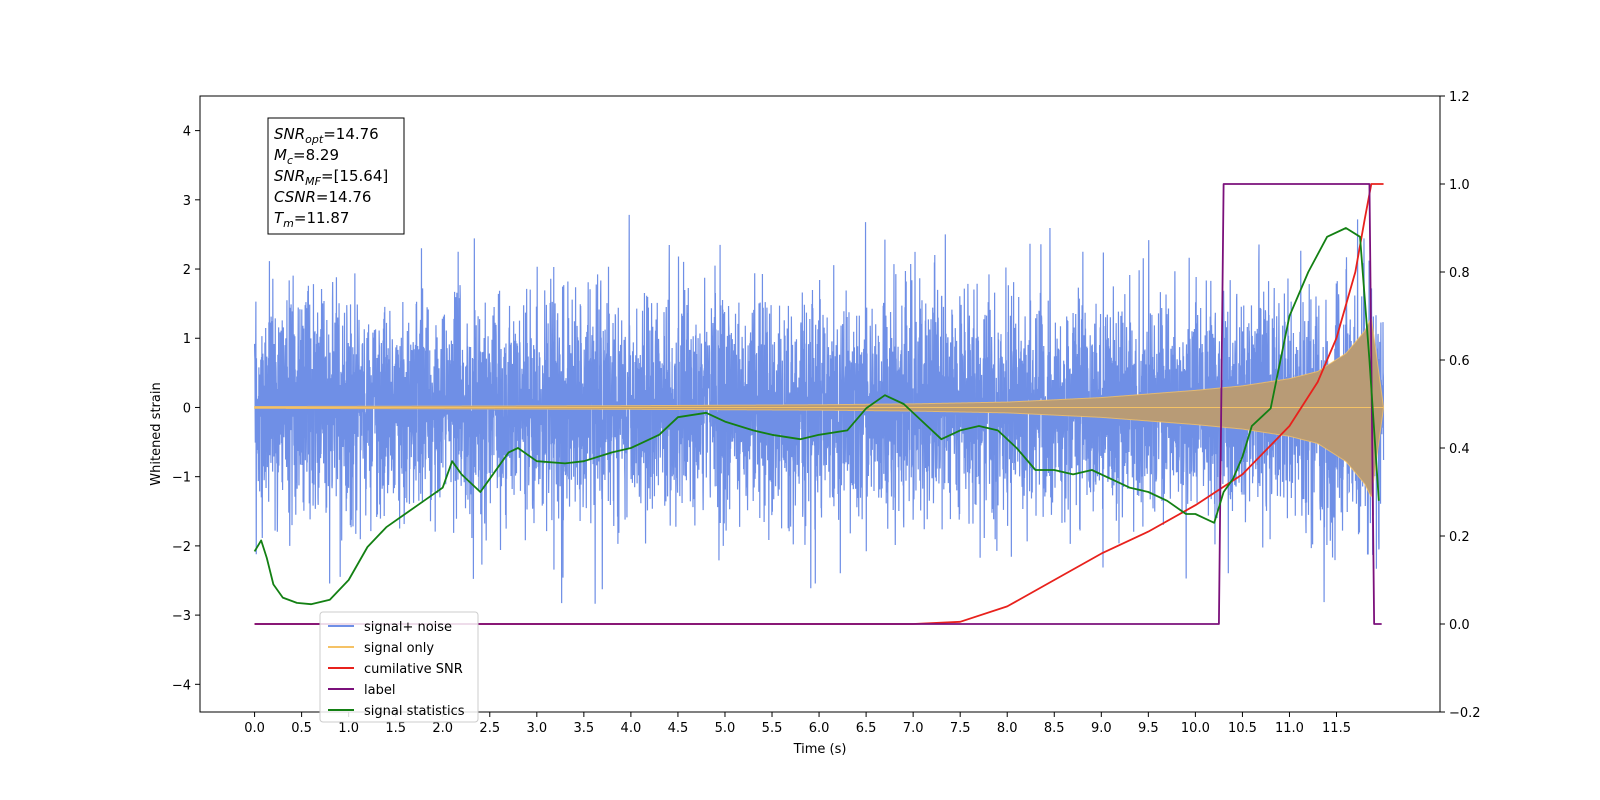  I want to click on x-tick-label: 2.5, so click(489, 728).